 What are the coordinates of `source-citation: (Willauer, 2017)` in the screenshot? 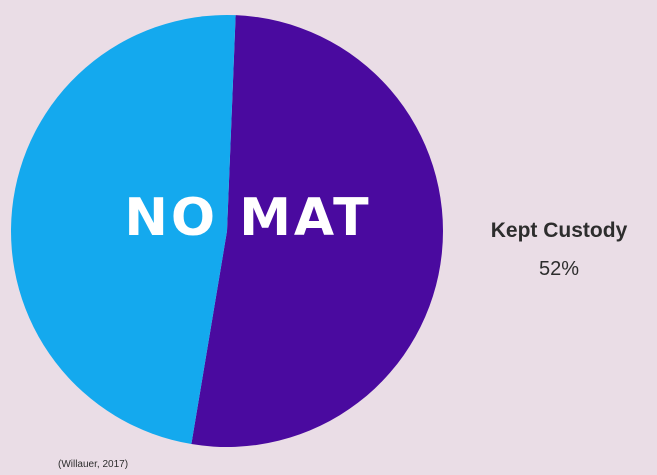 It's located at (93, 464).